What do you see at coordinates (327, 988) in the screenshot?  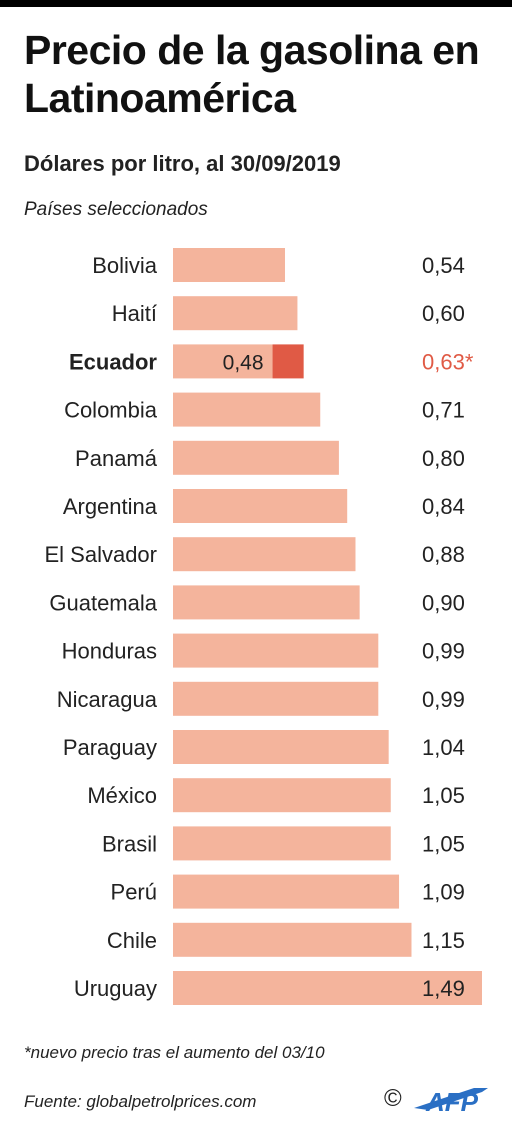 I see `bar-uruguay` at bounding box center [327, 988].